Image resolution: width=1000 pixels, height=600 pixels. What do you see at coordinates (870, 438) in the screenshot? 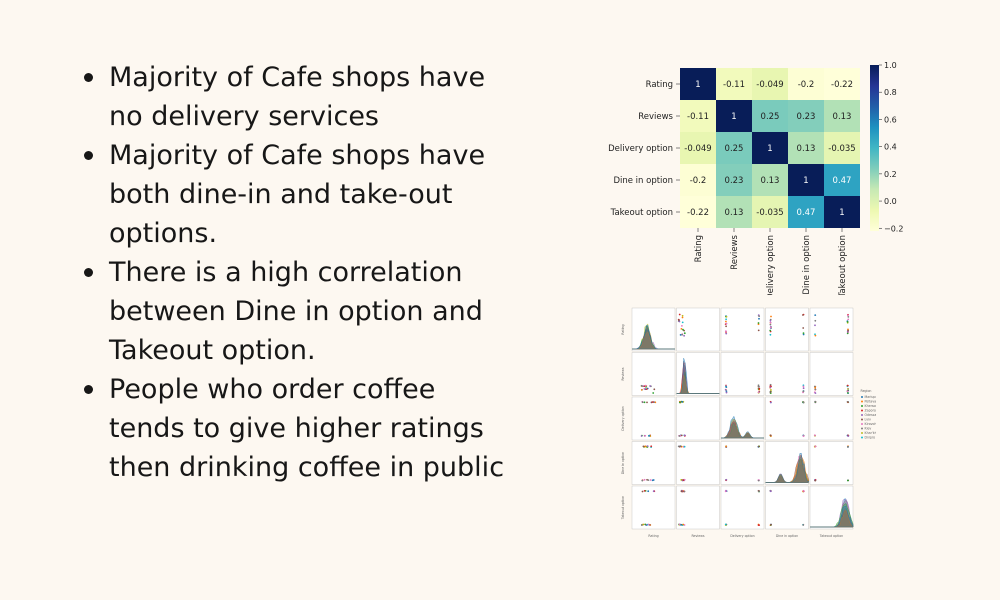
I see `pairplot-legend-label: Dnipro` at bounding box center [870, 438].